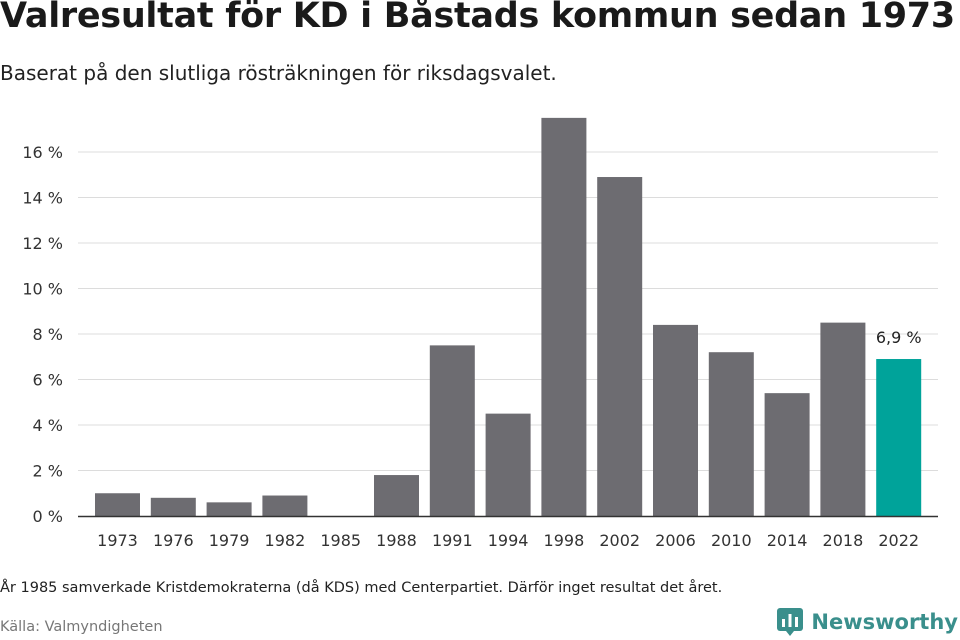 The height and width of the screenshot is (640, 960). Describe the element at coordinates (564, 540) in the screenshot. I see `x-tick-label: 1998` at that location.